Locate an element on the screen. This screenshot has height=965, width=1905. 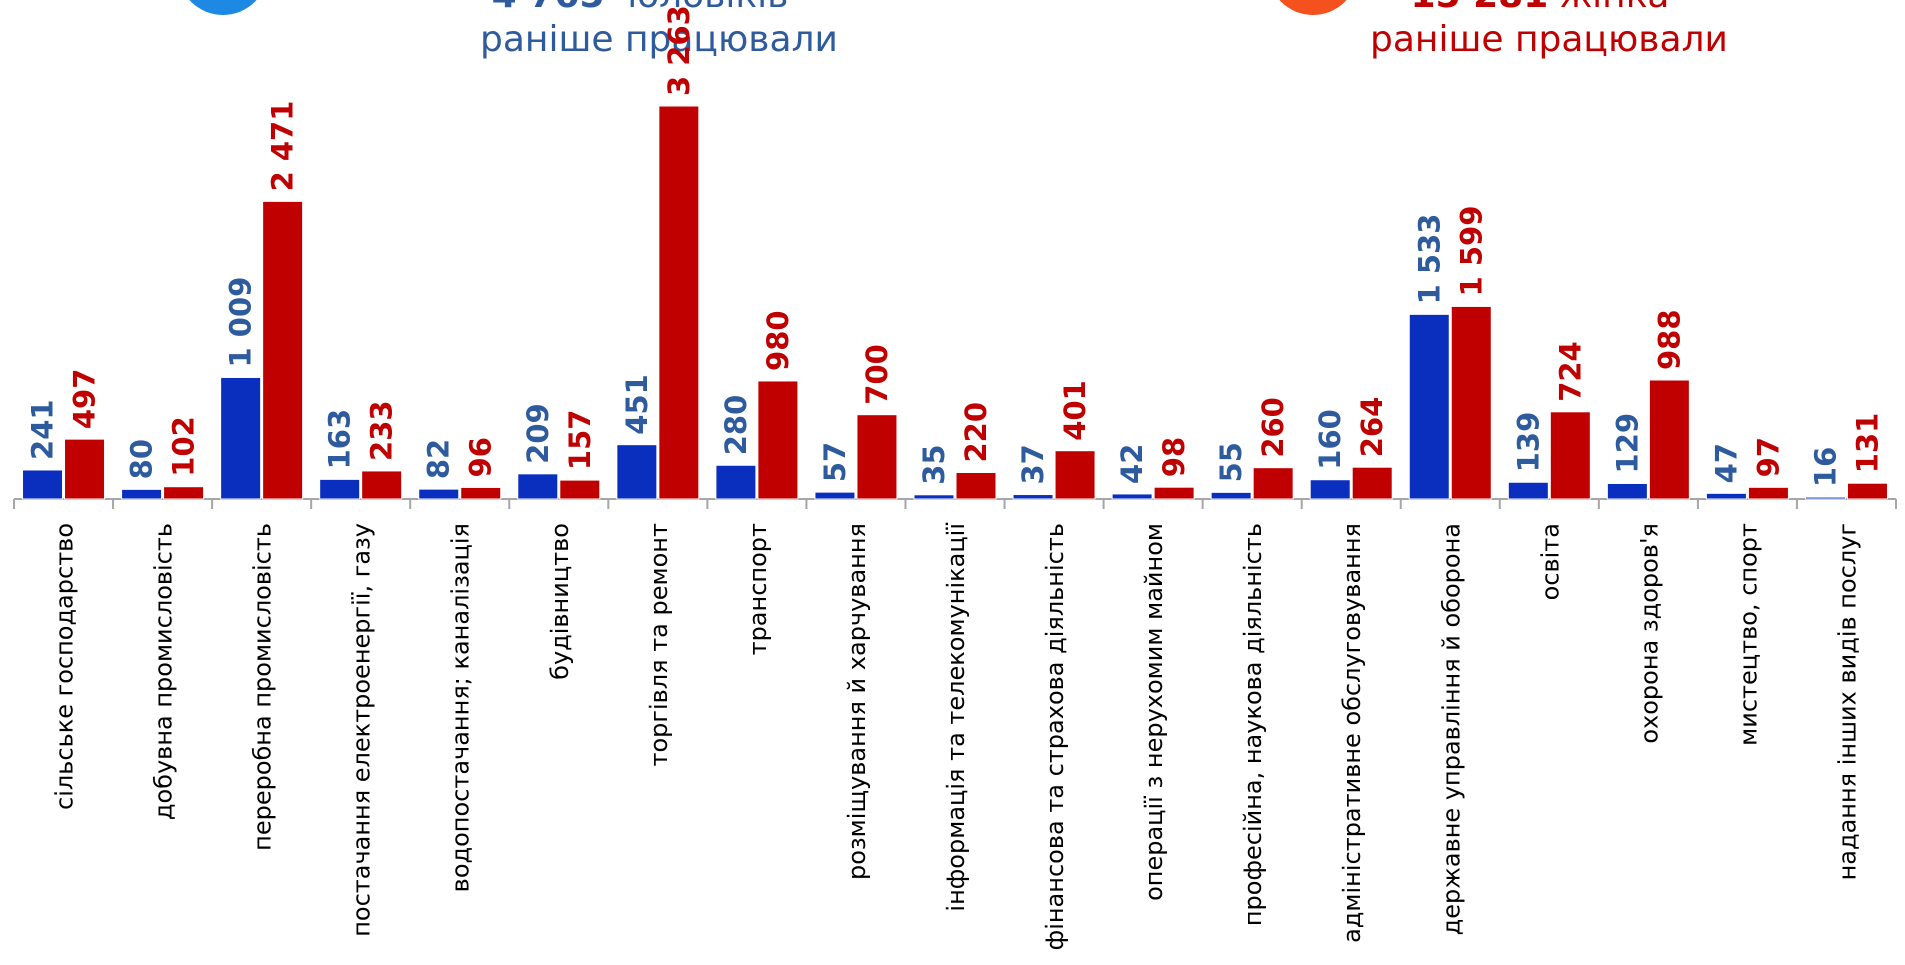
women-value-label: 157 is located at coordinates (580, 440).